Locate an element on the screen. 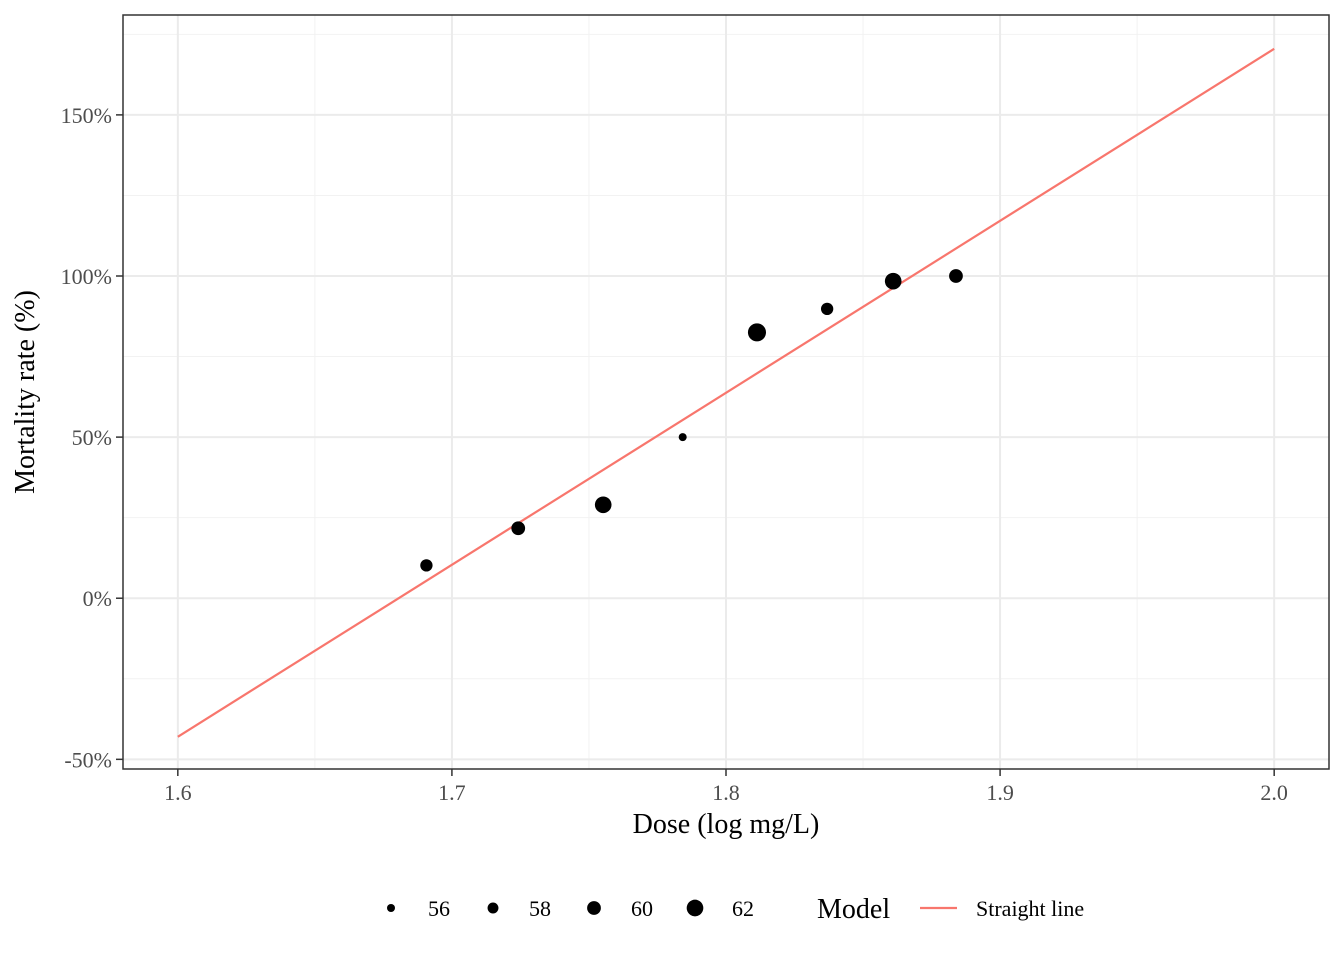  y-tick-label: 150% is located at coordinates (86, 115).